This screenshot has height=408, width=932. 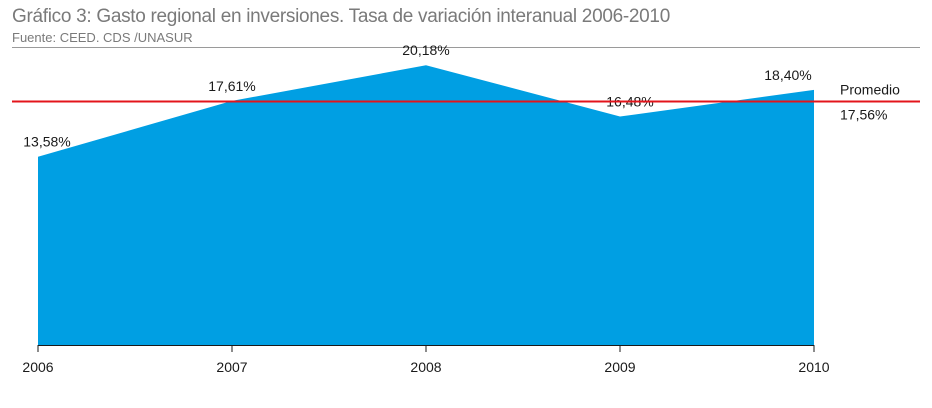 I want to click on chart-subtitle: Fuente: CEED. CDS /UNASUR, so click(x=102, y=37).